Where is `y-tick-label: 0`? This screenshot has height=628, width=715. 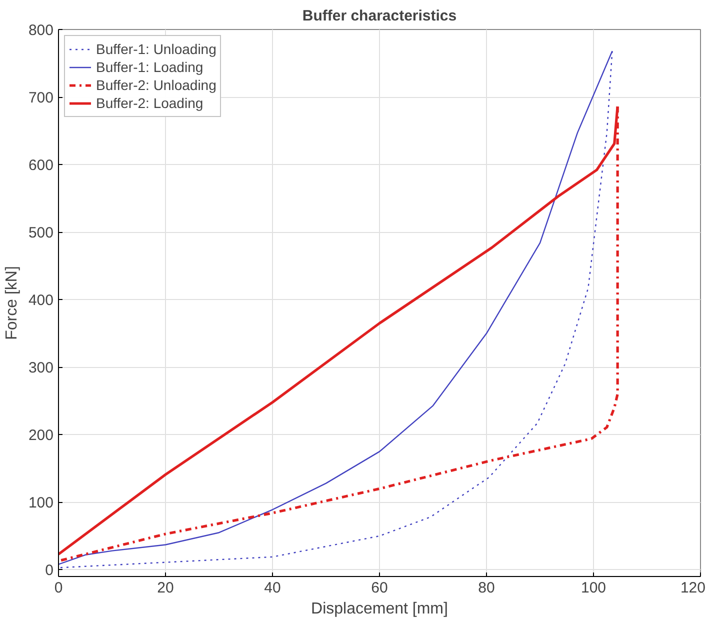
y-tick-label: 0 is located at coordinates (49, 571).